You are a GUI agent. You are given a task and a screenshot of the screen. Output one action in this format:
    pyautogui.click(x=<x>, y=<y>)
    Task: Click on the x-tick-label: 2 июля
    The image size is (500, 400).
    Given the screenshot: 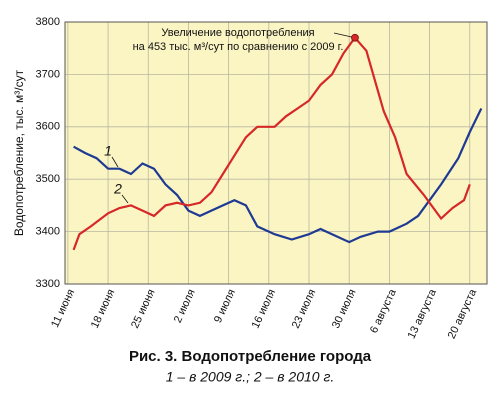 What is the action you would take?
    pyautogui.click(x=185, y=305)
    